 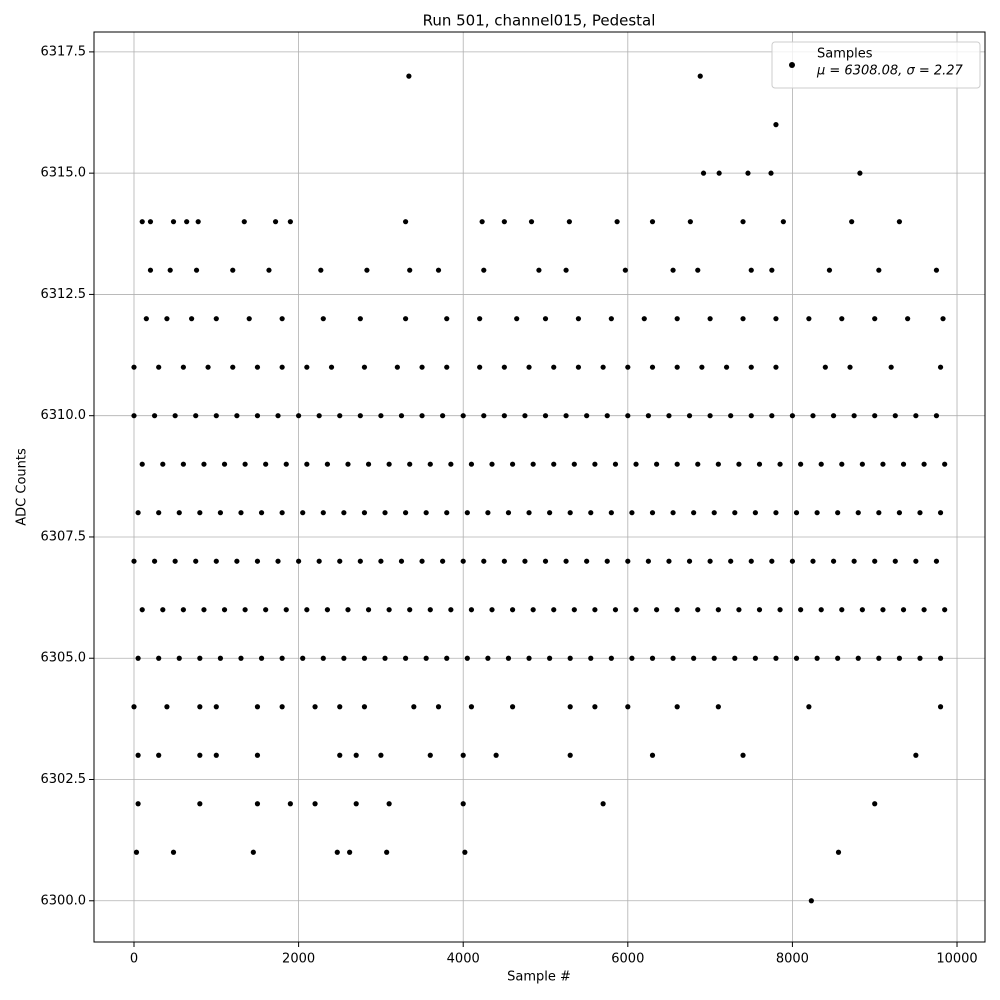 What do you see at coordinates (792, 65) in the screenshot?
I see `legend-marker` at bounding box center [792, 65].